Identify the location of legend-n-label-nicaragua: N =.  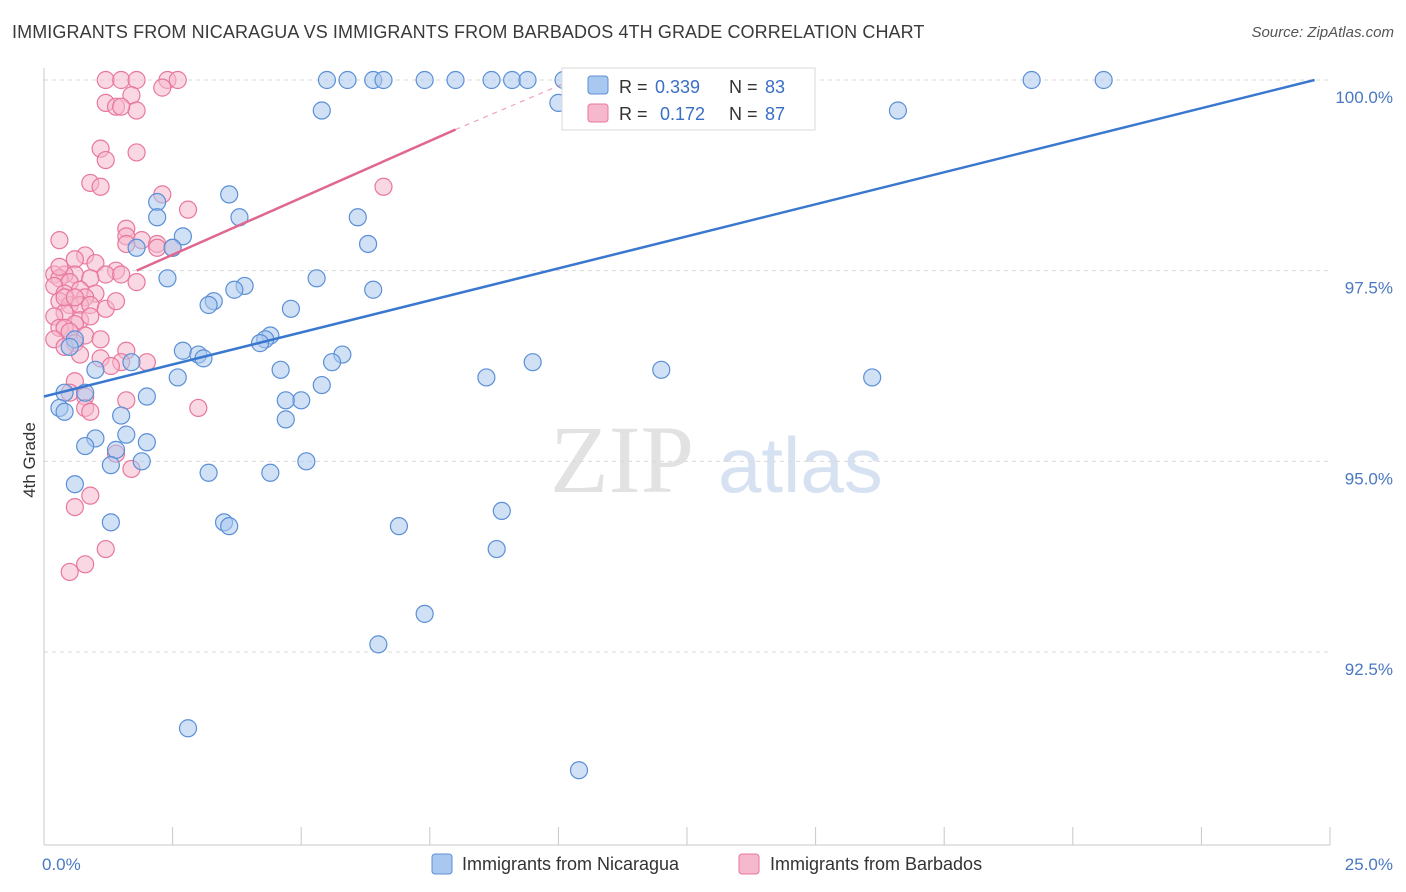
(743, 87).